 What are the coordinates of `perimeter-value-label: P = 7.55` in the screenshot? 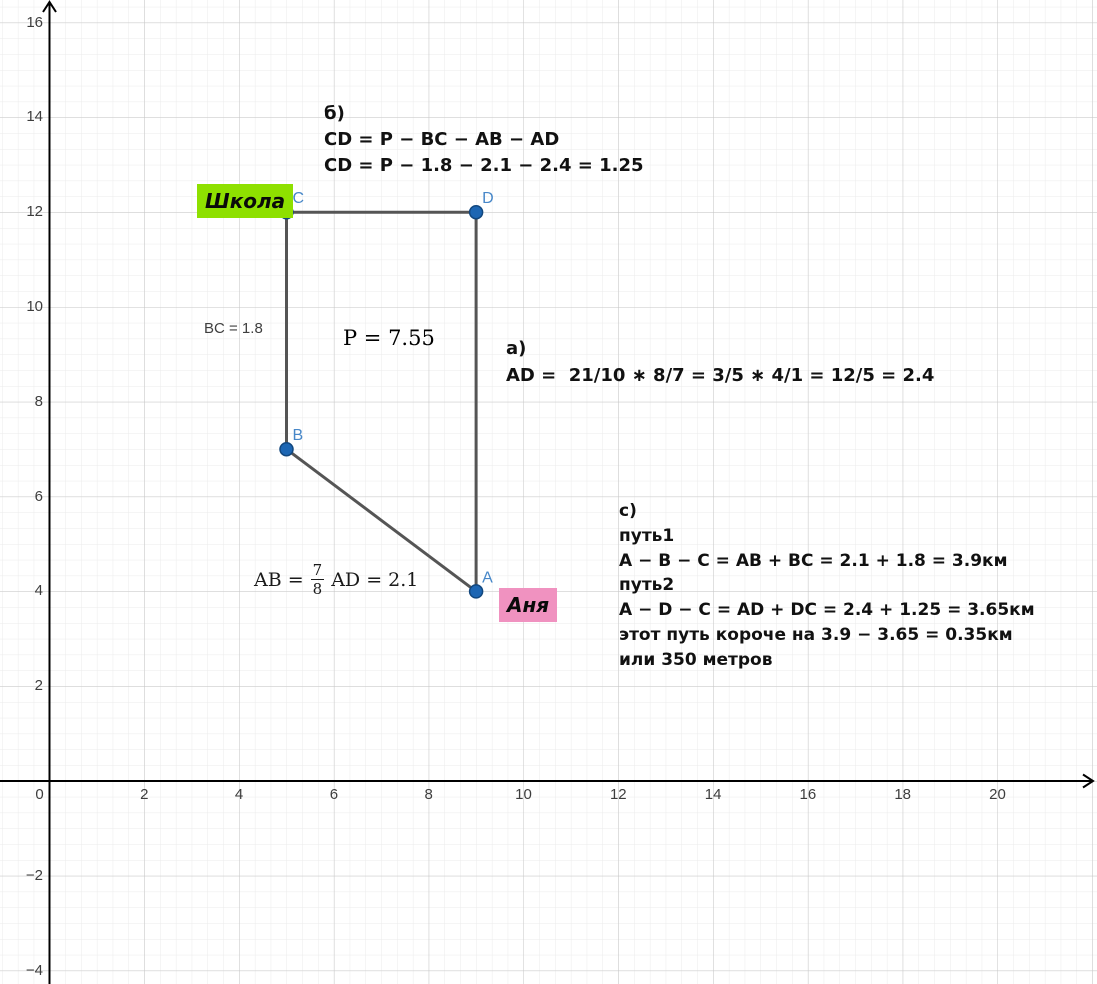 It's located at (389, 338).